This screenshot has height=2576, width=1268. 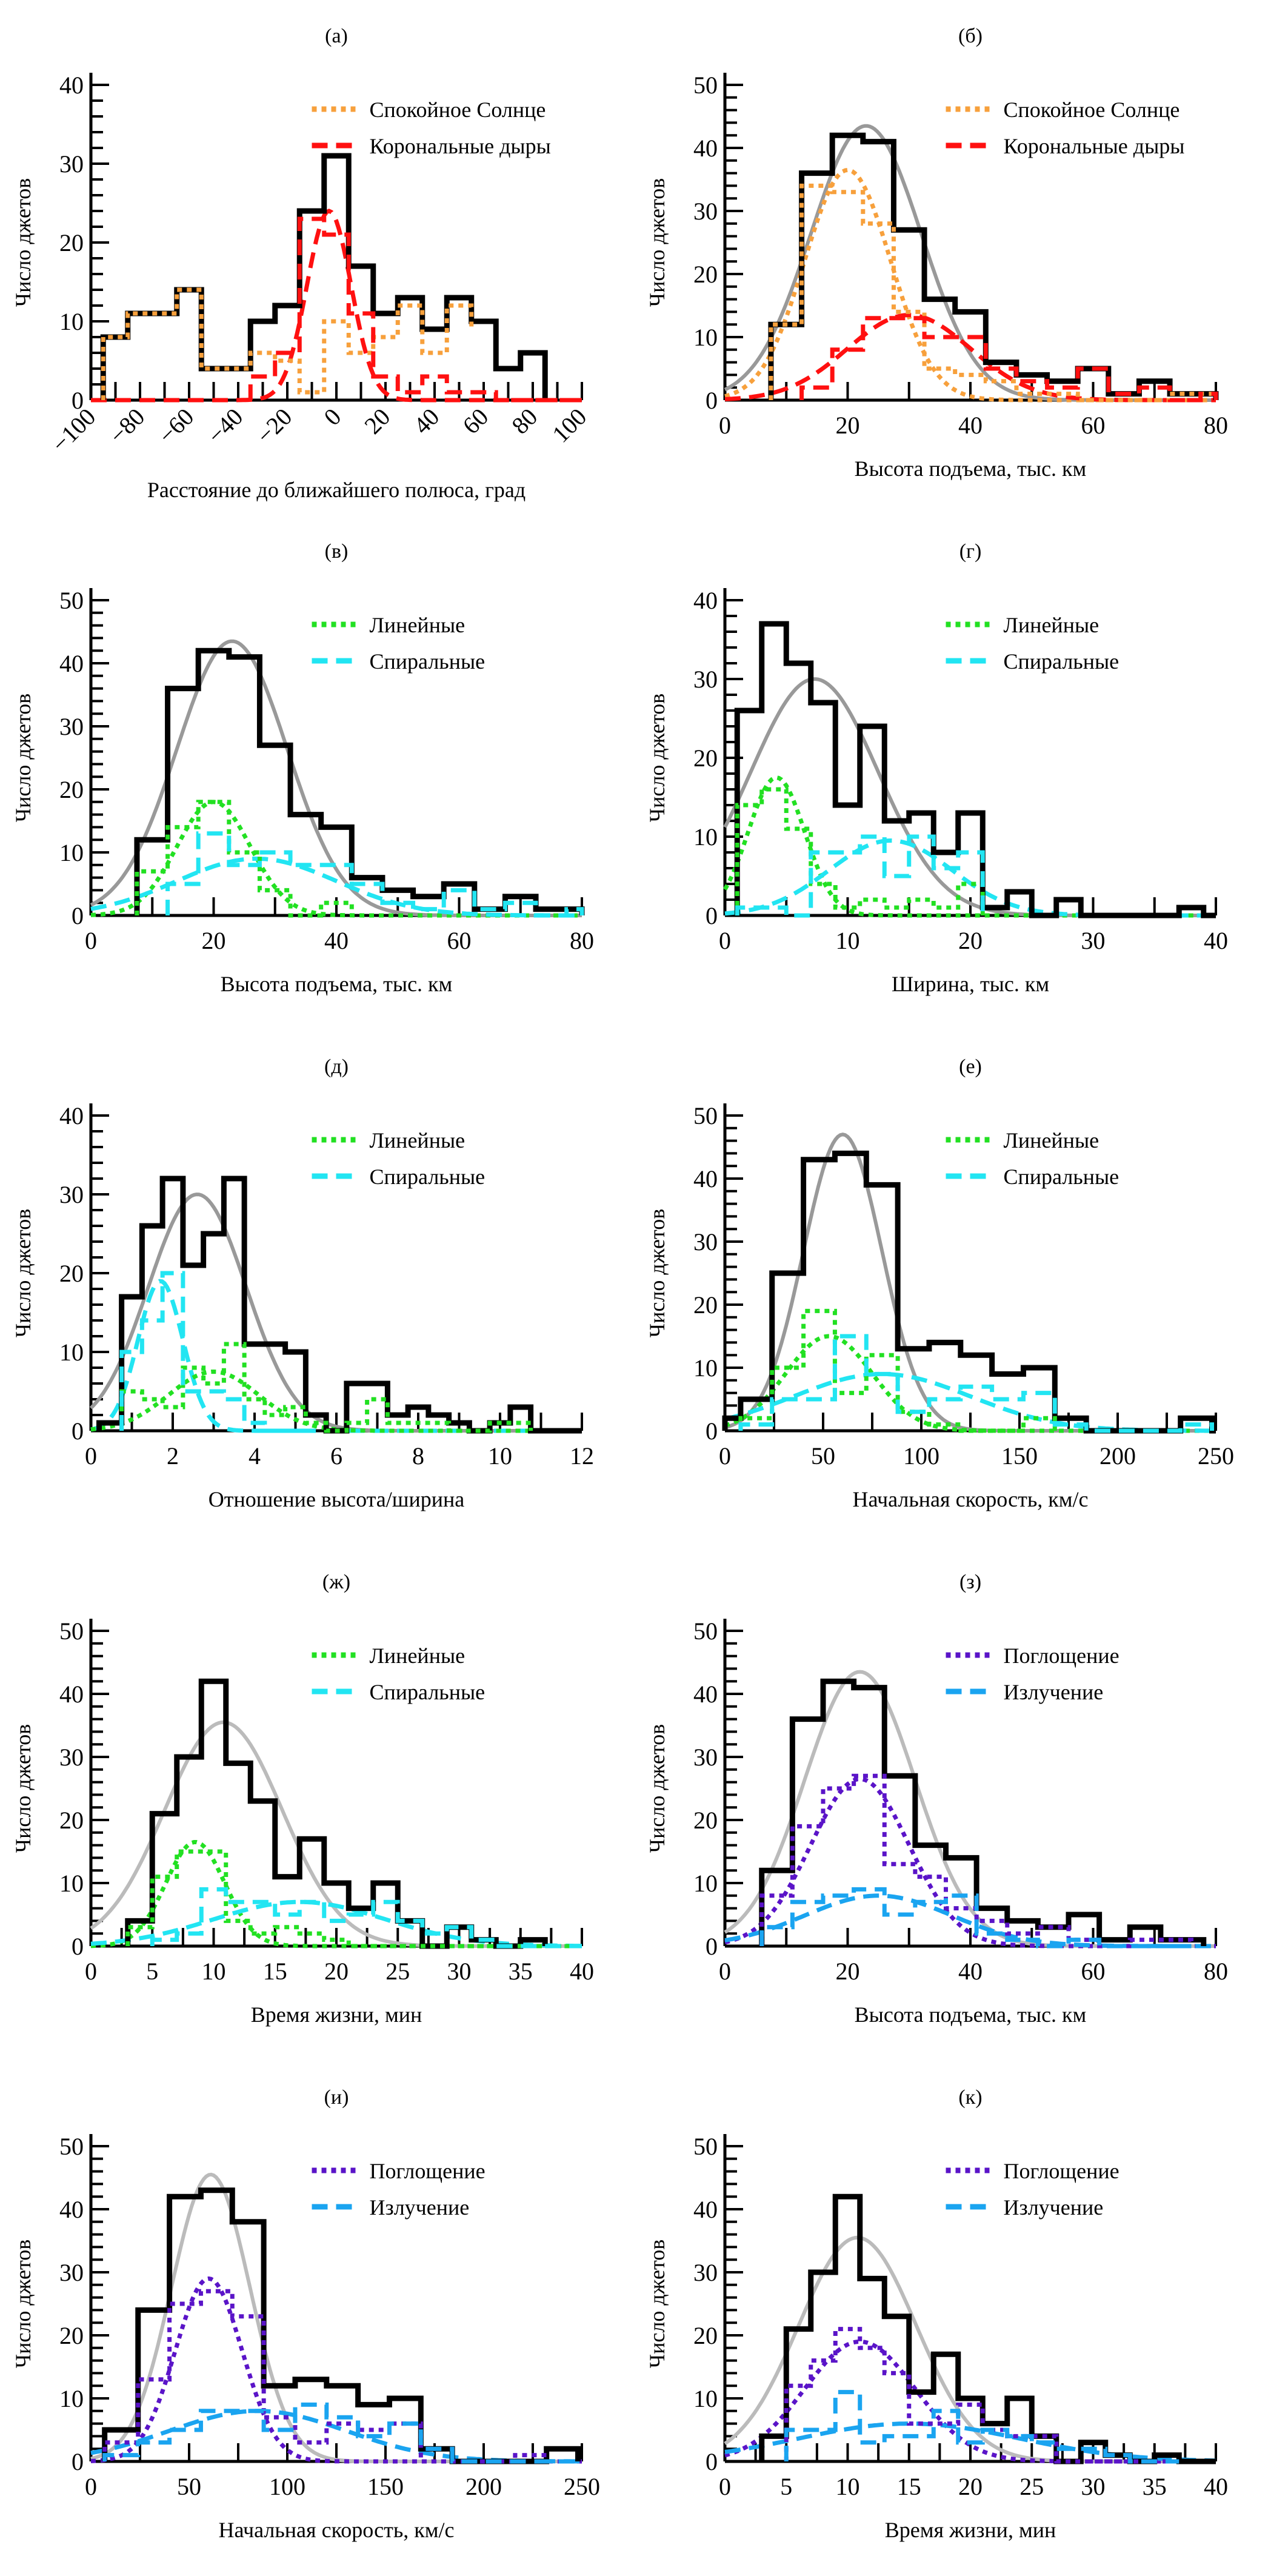 I want to click on panel-label: (в), so click(x=337, y=551).